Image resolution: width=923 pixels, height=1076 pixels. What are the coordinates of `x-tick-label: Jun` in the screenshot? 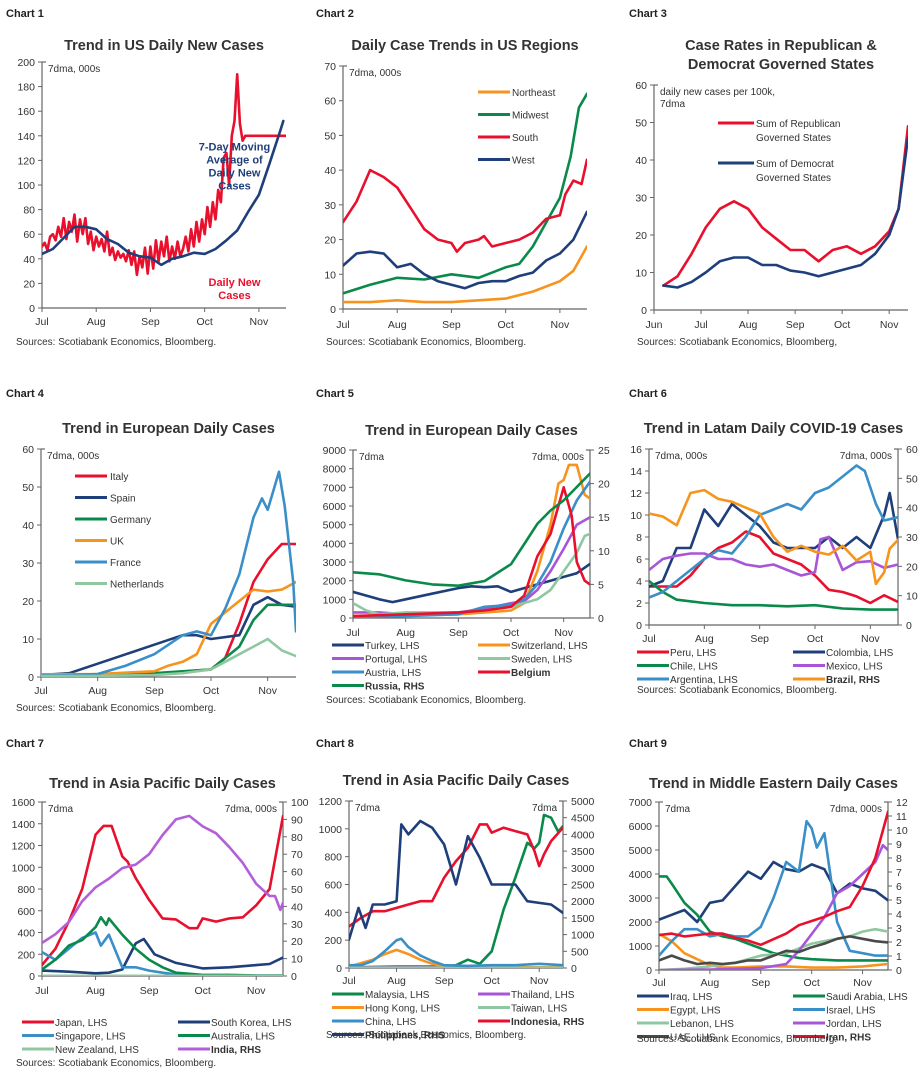 It's located at (654, 325).